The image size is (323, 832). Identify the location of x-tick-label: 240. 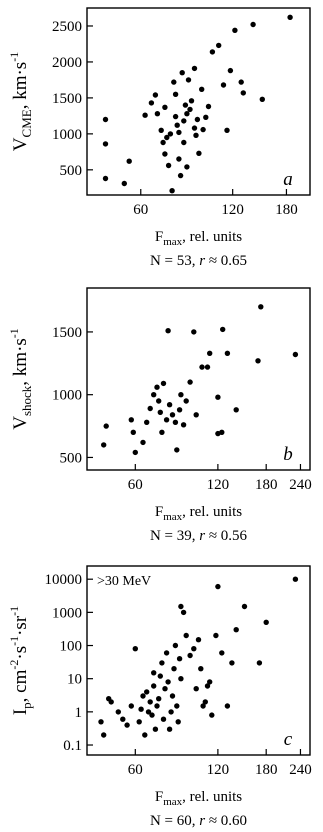
(300, 485).